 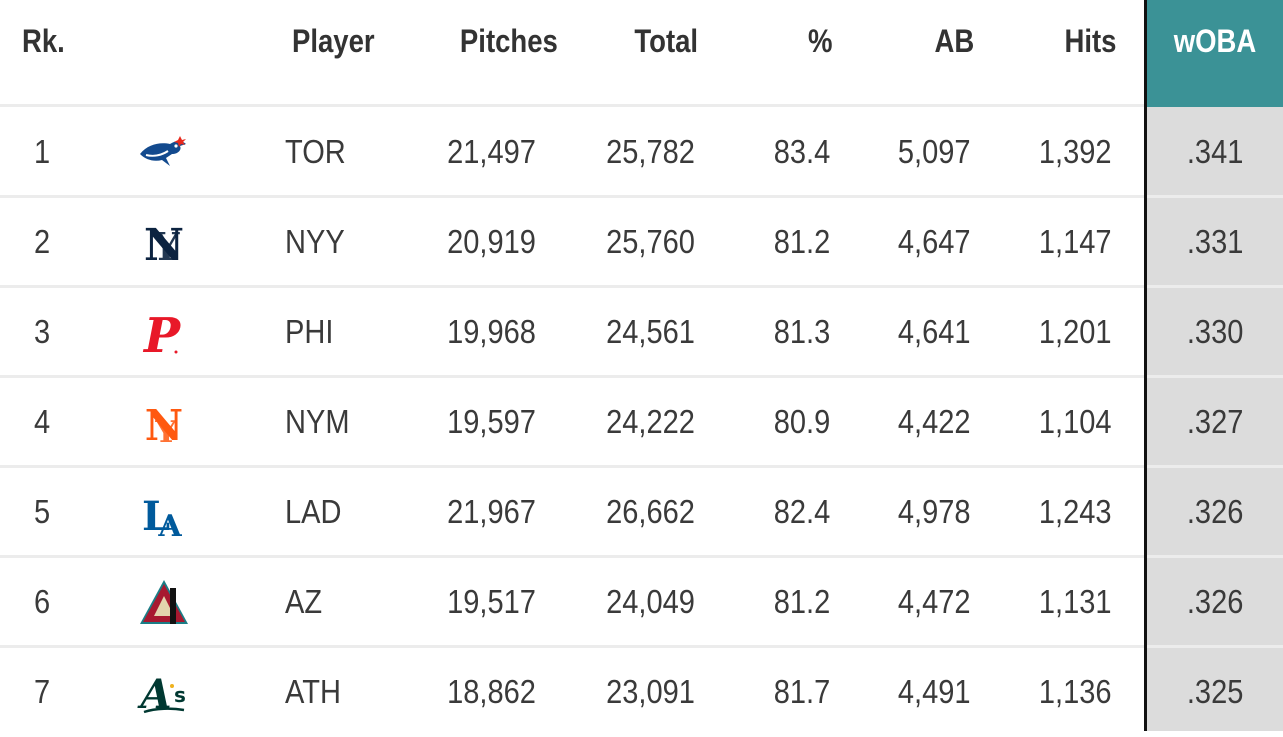 I want to click on cell-hits: 1,392, so click(x=1075, y=151).